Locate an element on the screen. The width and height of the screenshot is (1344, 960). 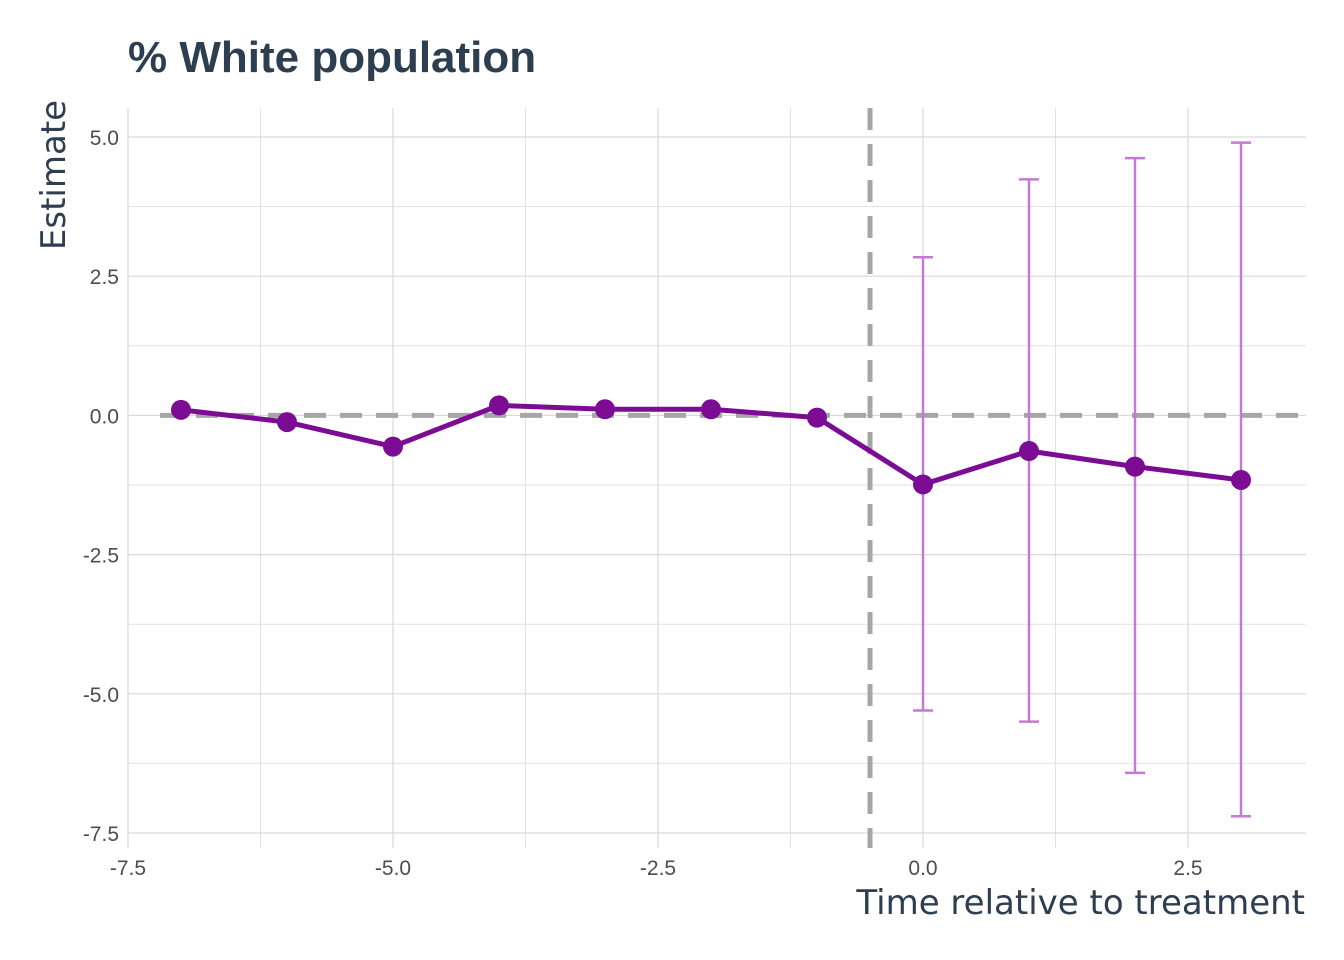
data-series is located at coordinates (711, 445).